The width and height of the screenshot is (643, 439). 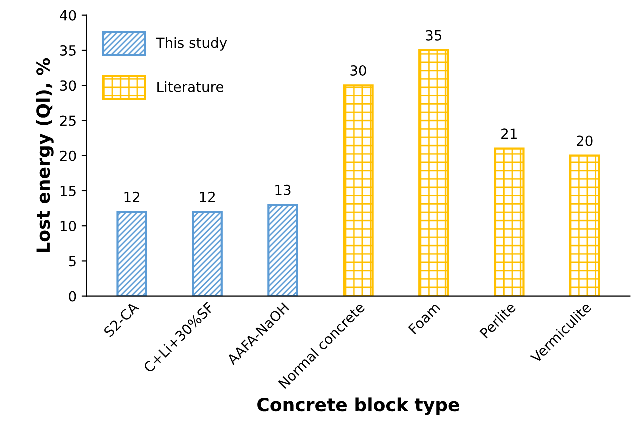 I want to click on x-axis-title: Concrete block type, so click(x=359, y=407).